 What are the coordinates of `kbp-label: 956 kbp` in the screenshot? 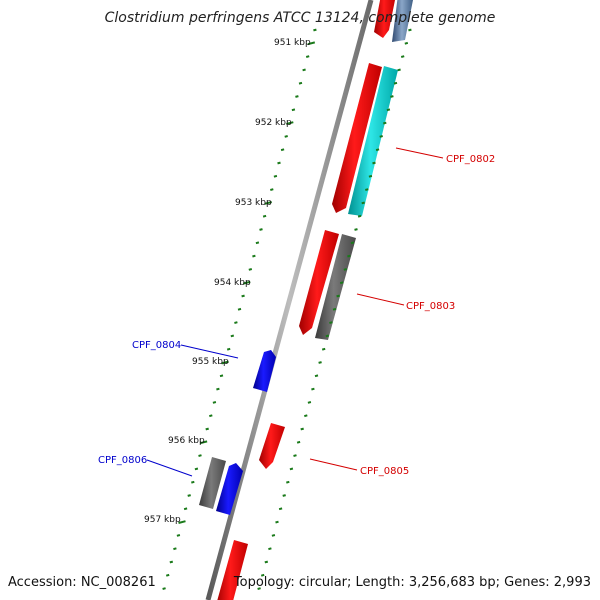 It's located at (186, 441).